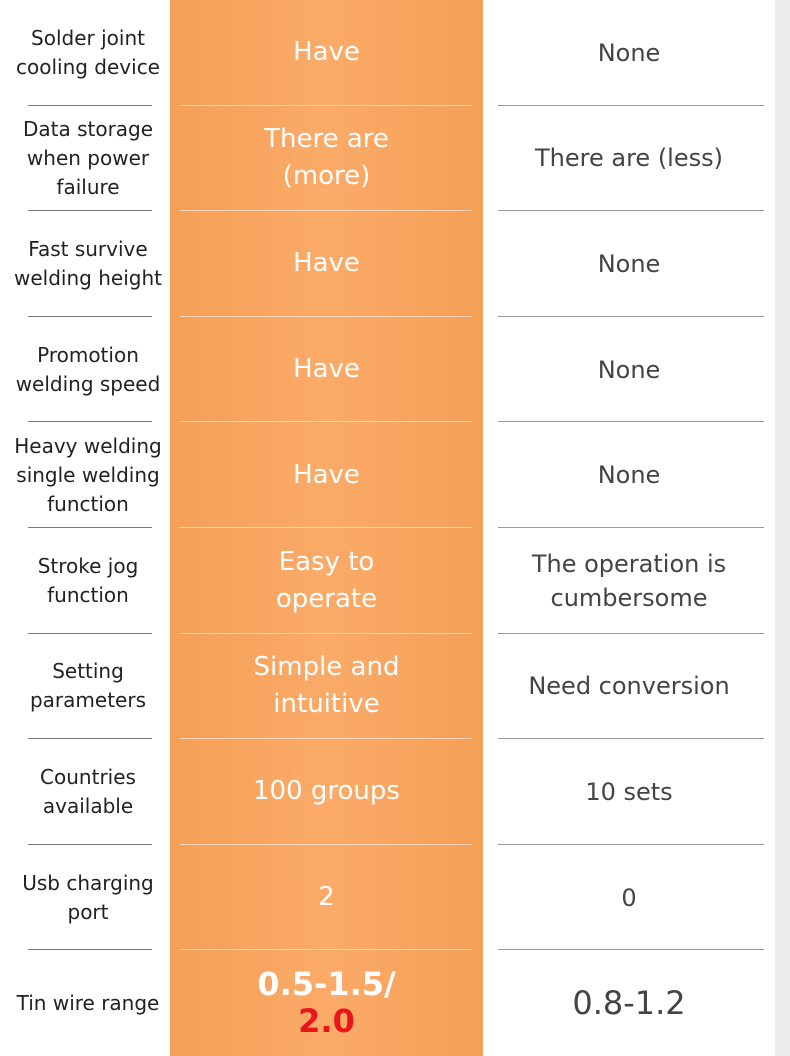 The height and width of the screenshot is (1056, 790). I want to click on ours-value: 0.5-1.5/2.0, so click(326, 1003).